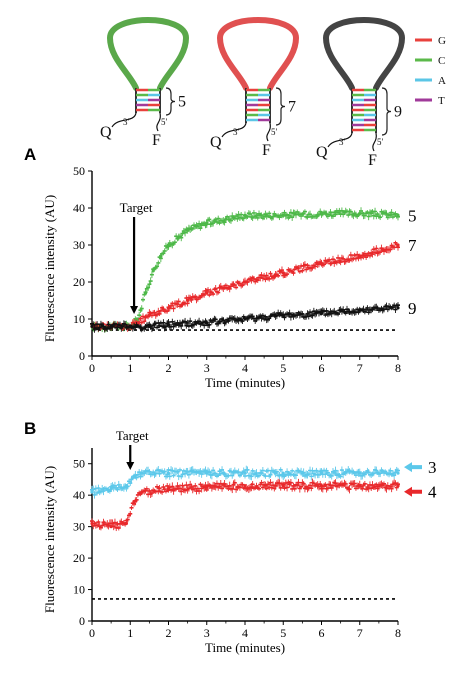  What do you see at coordinates (30, 154) in the screenshot?
I see `panel-label-a: A` at bounding box center [30, 154].